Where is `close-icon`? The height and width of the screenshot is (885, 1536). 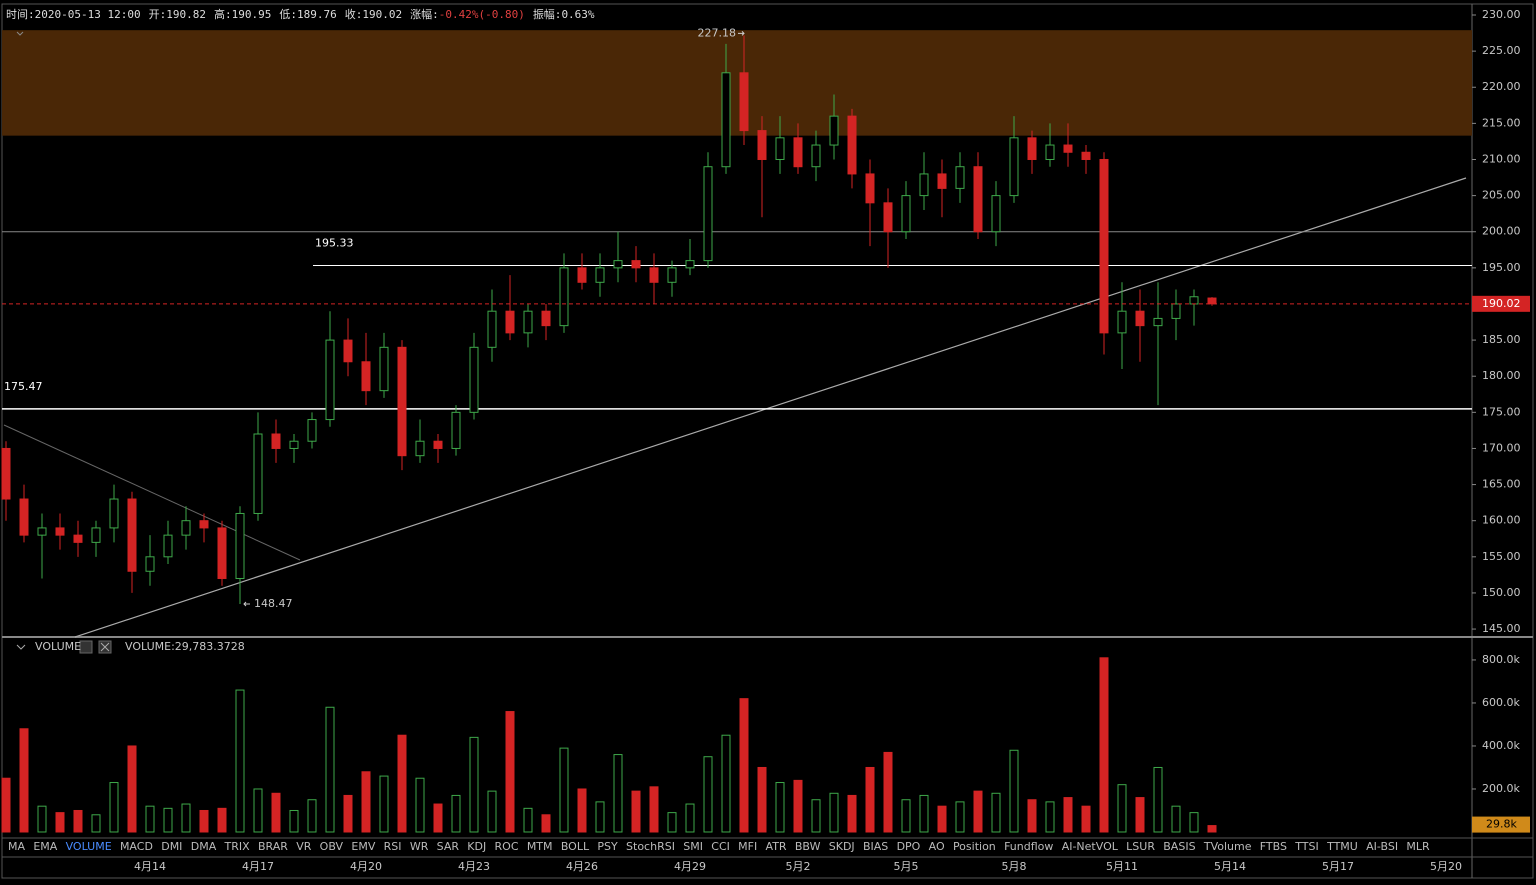
close-icon is located at coordinates (105, 647).